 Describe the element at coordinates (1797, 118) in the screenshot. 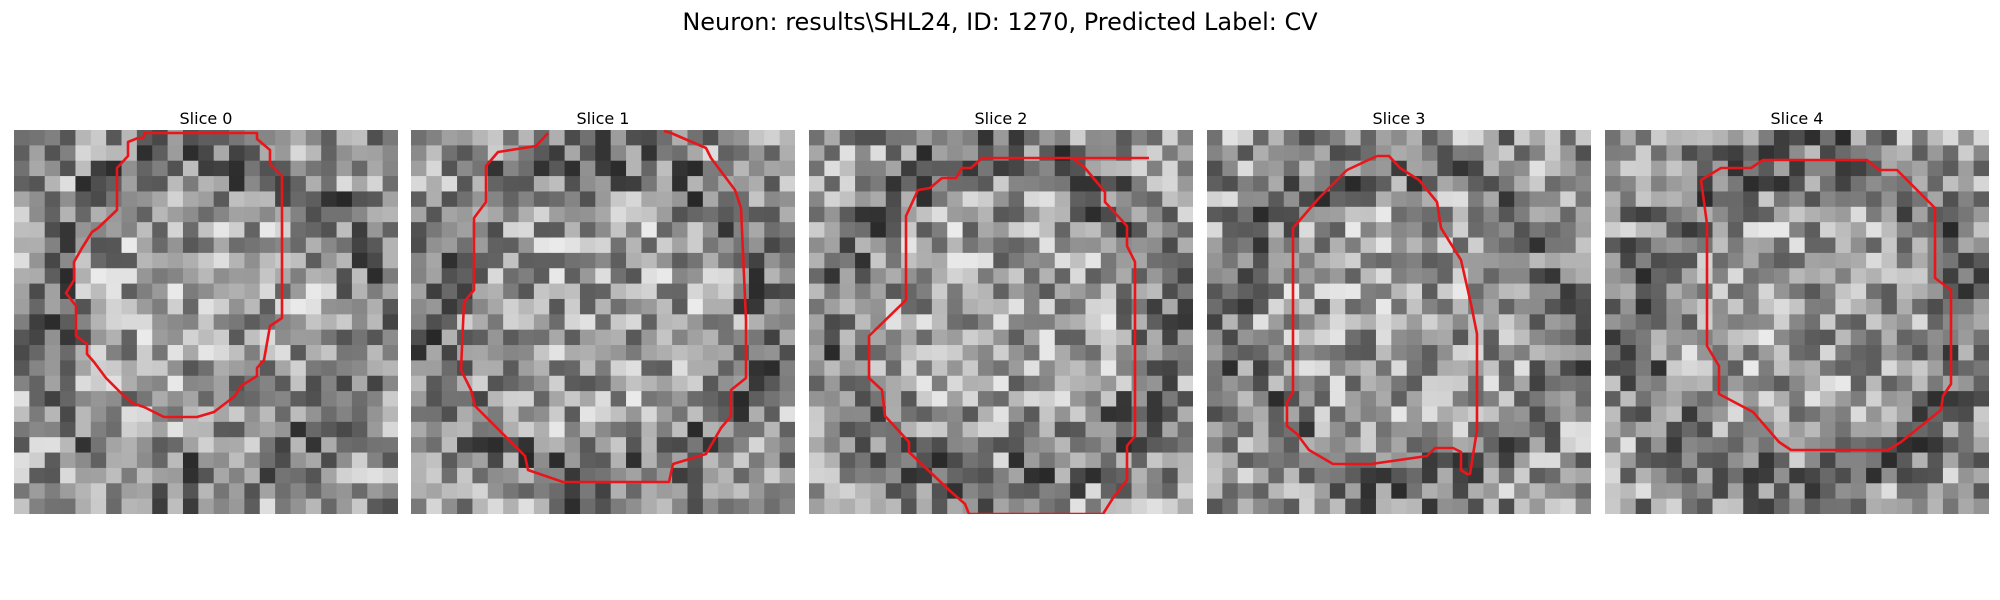

I see `slice-title: Slice 4` at that location.